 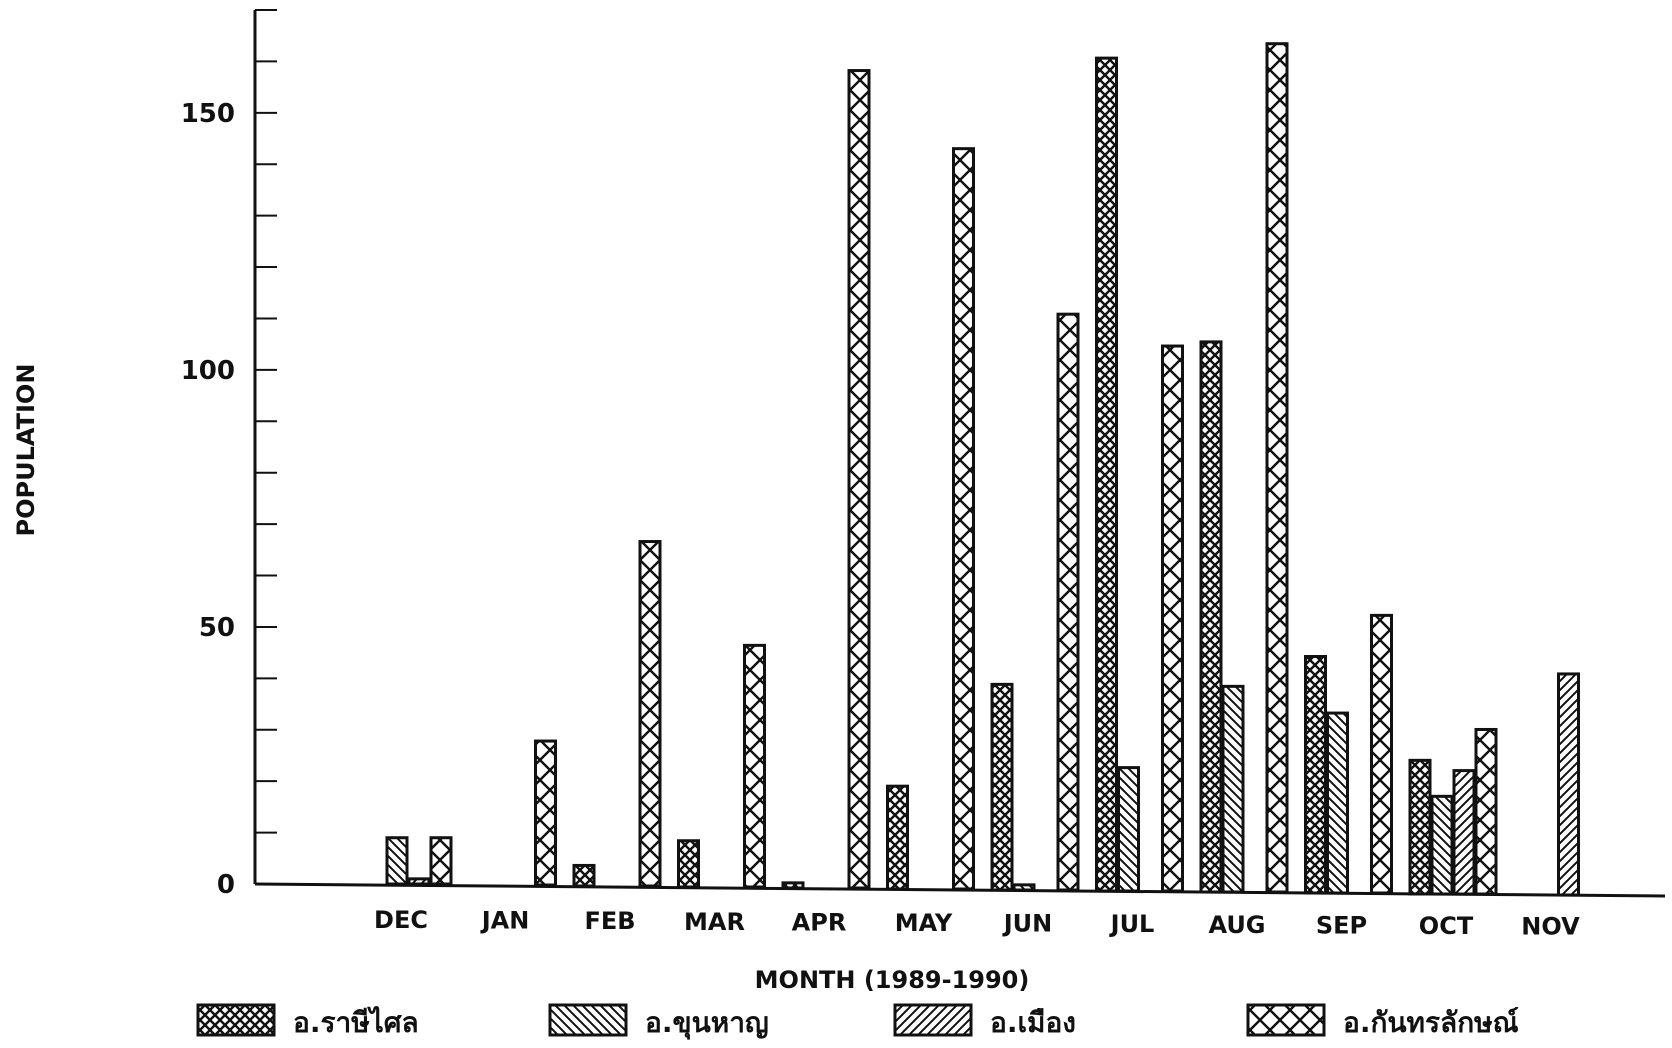 I want to click on y-tick-label: 50, so click(x=217, y=628).